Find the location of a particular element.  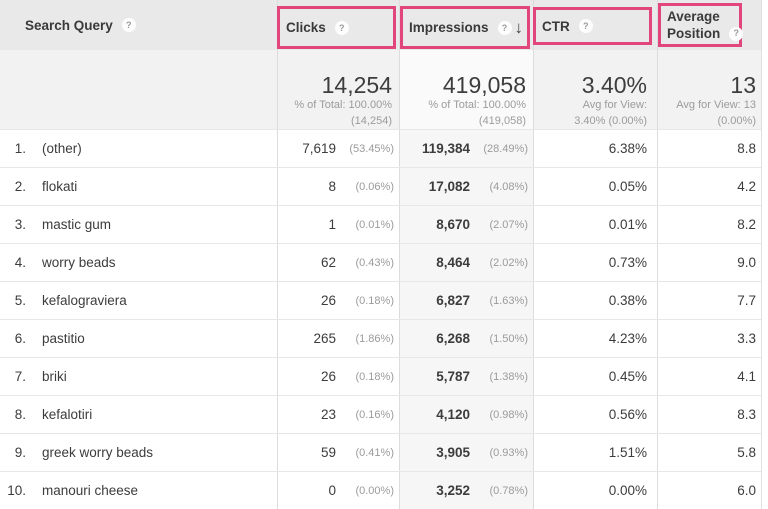

ctr-cell: 0.01% is located at coordinates (595, 224).